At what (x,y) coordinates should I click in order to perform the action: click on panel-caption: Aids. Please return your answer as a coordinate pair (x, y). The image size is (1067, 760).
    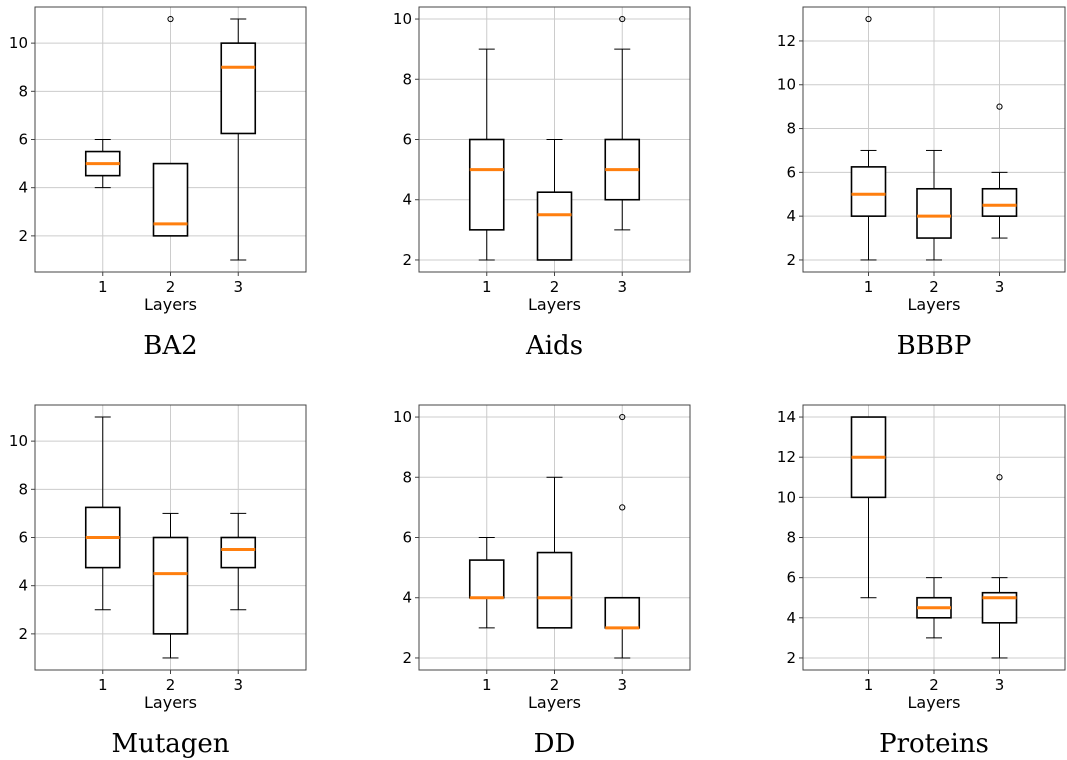
    Looking at the image, I should click on (554, 346).